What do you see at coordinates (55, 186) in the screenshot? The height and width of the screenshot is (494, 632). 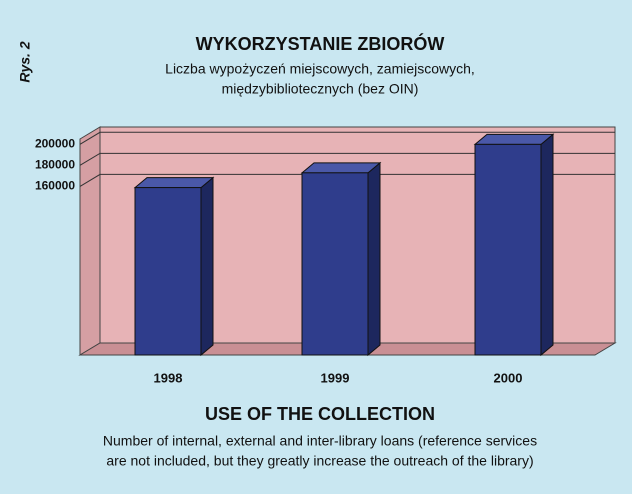 I see `y-tick-label: 160000` at bounding box center [55, 186].